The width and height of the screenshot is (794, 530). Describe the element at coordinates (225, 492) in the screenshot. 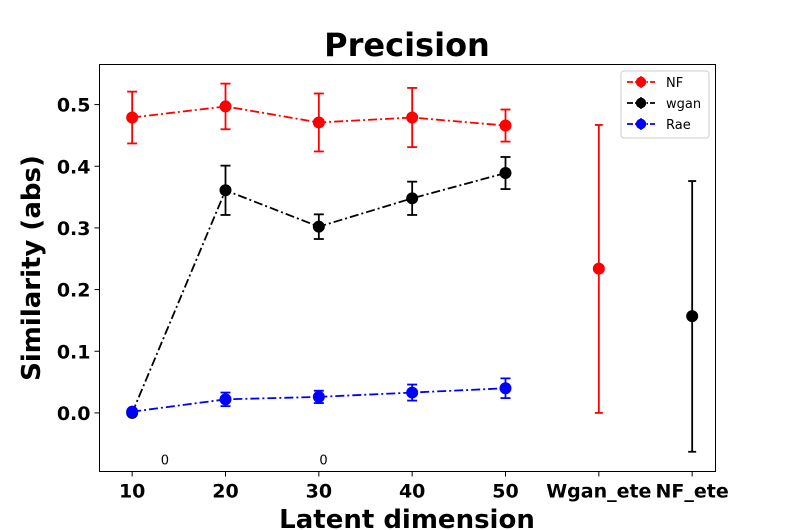

I see `x-tick-label: 20` at that location.